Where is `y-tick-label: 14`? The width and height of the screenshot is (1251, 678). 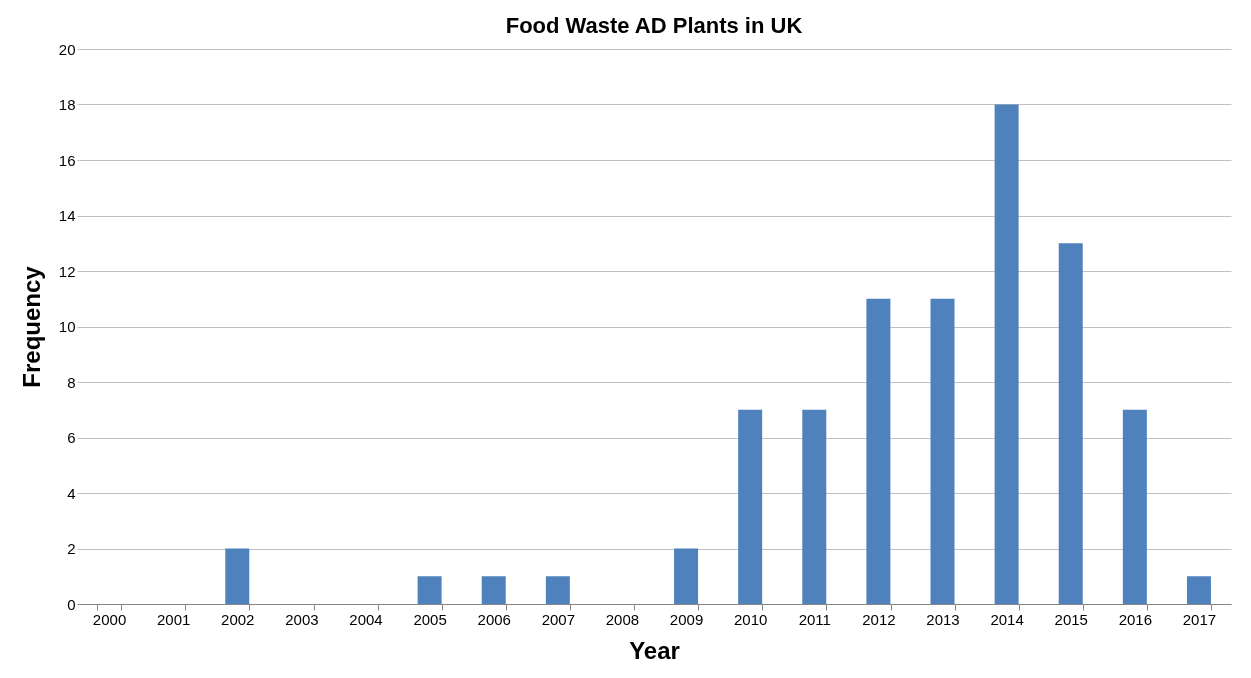 y-tick-label: 14 is located at coordinates (67, 215).